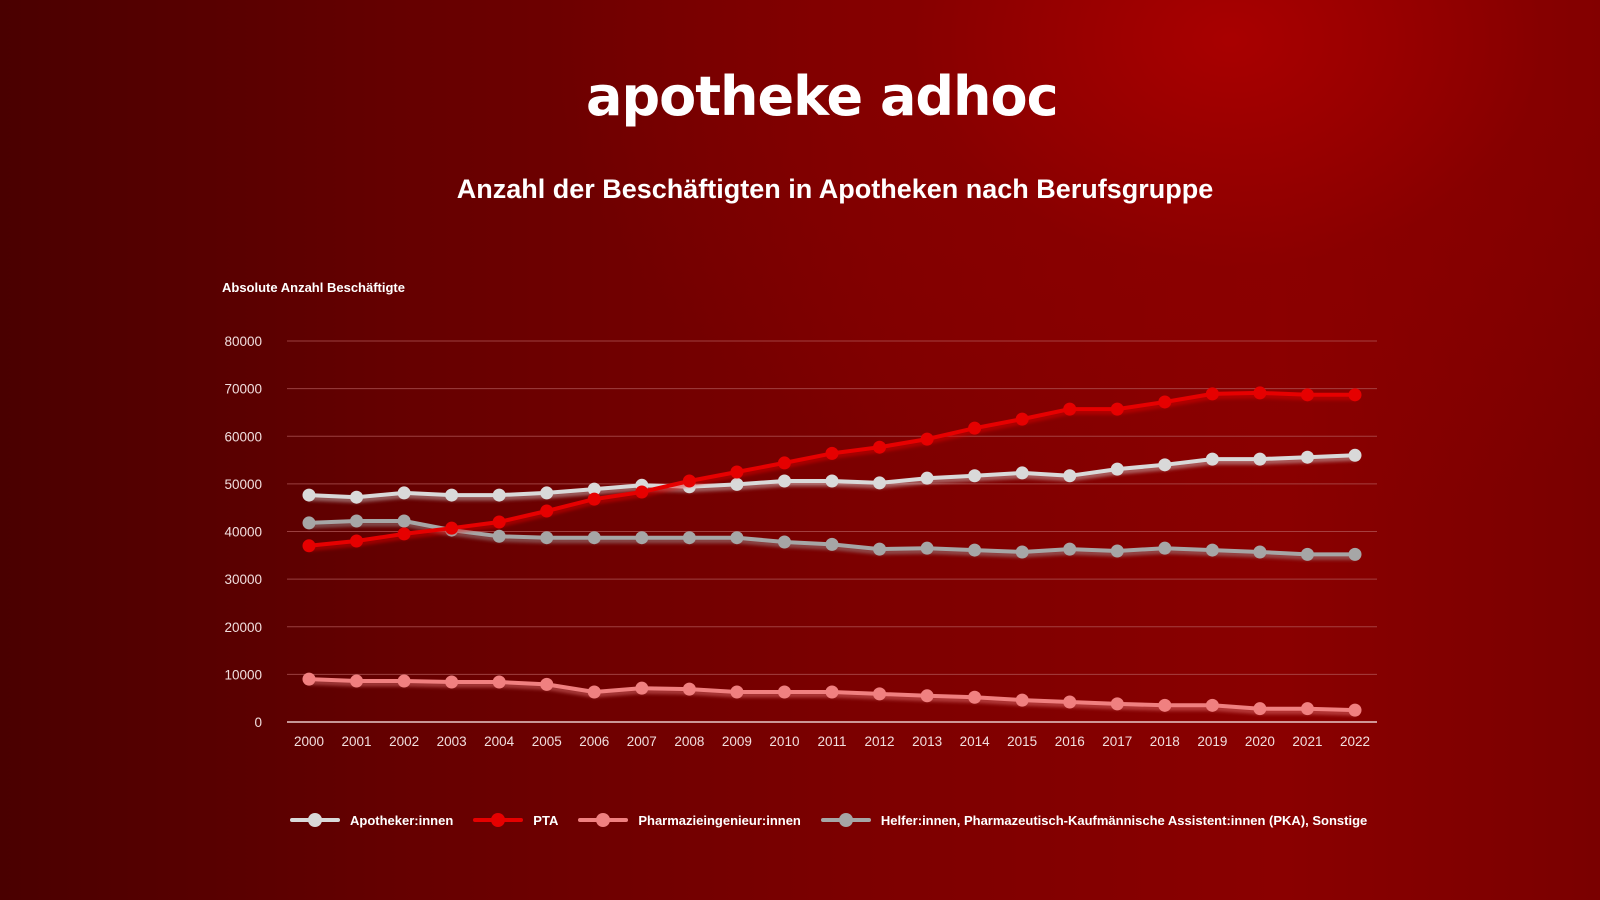 The width and height of the screenshot is (1600, 900). What do you see at coordinates (603, 820) in the screenshot?
I see `legend-swatch-pharmazieingenieur` at bounding box center [603, 820].